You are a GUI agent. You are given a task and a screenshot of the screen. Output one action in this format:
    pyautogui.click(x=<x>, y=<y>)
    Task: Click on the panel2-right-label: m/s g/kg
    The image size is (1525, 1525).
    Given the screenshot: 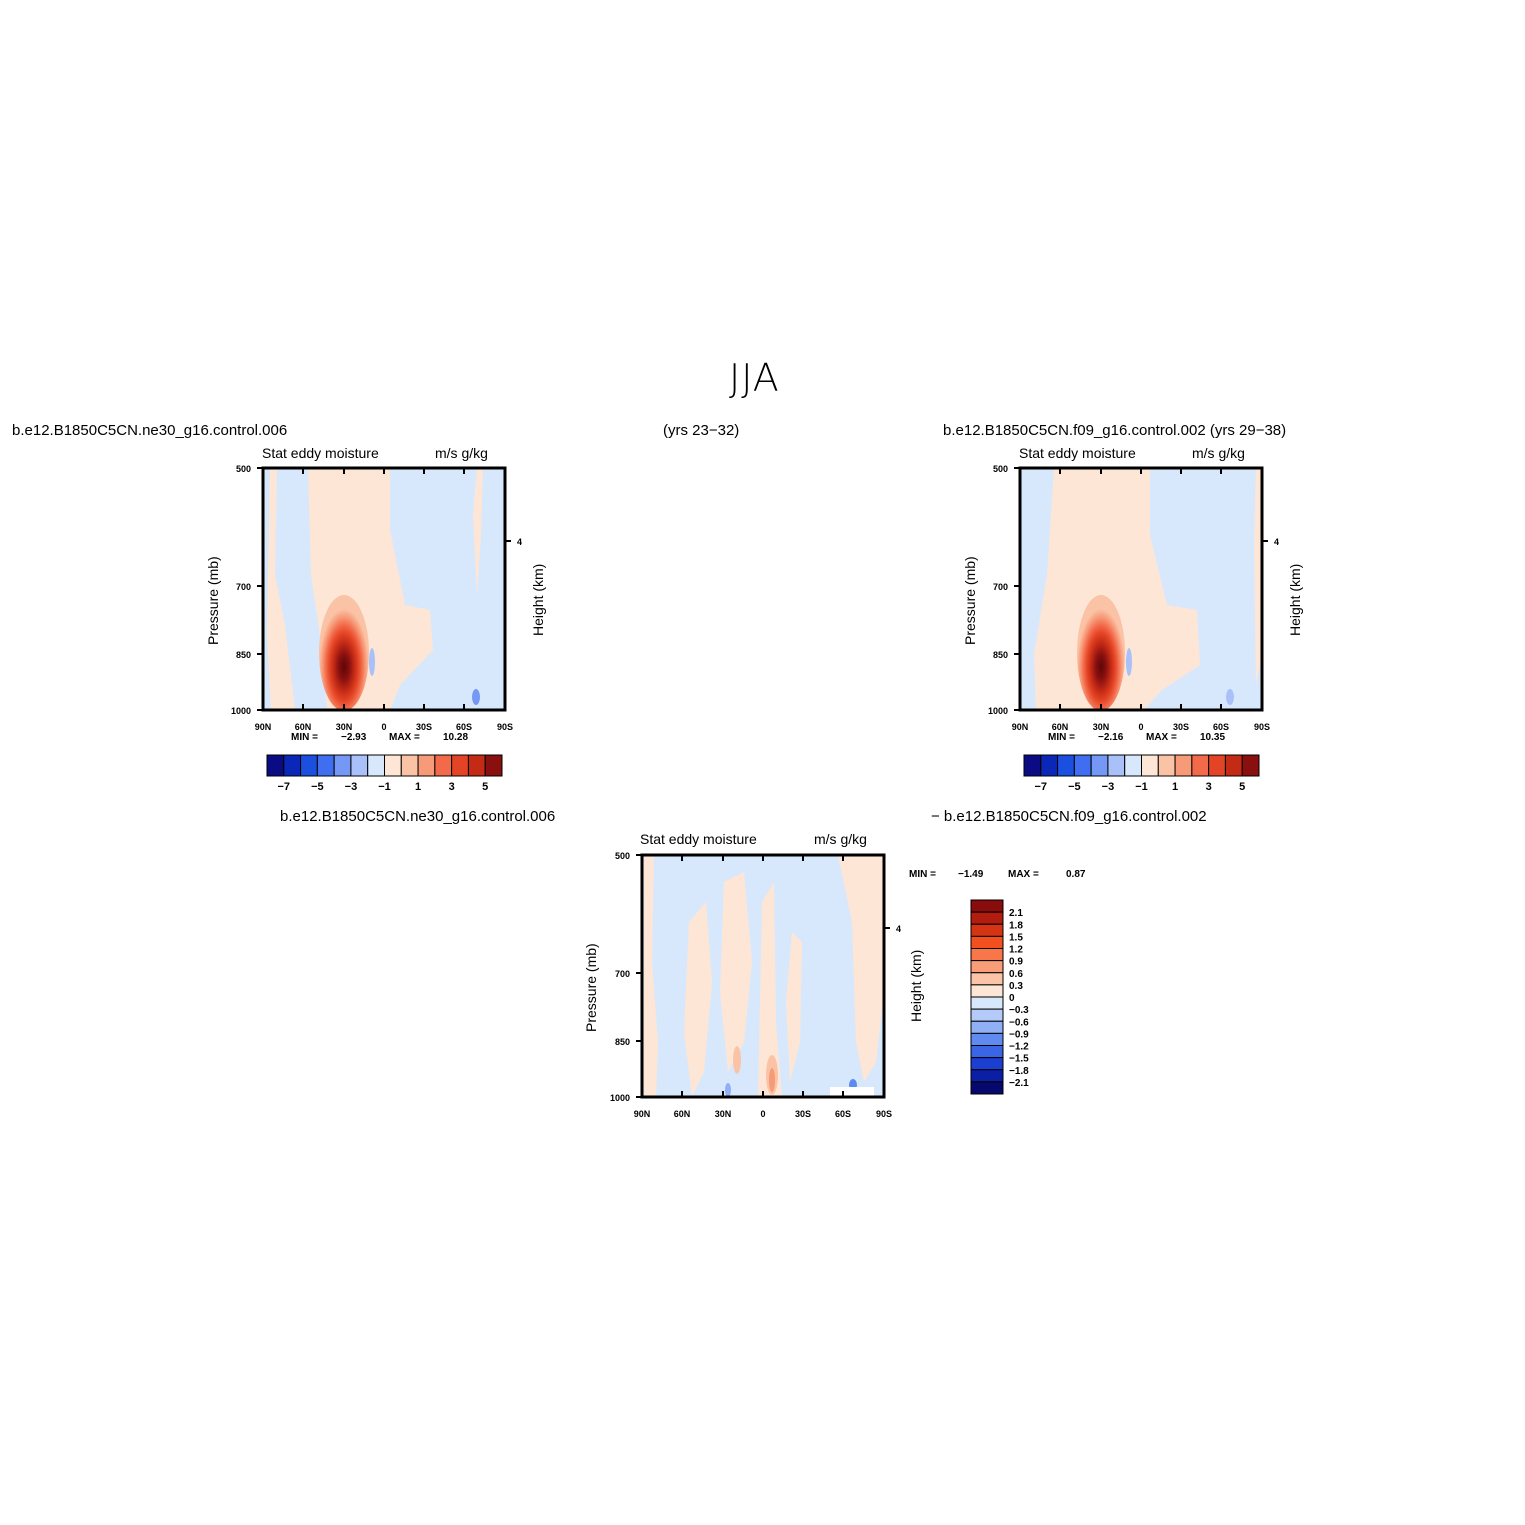 What is the action you would take?
    pyautogui.click(x=1218, y=453)
    